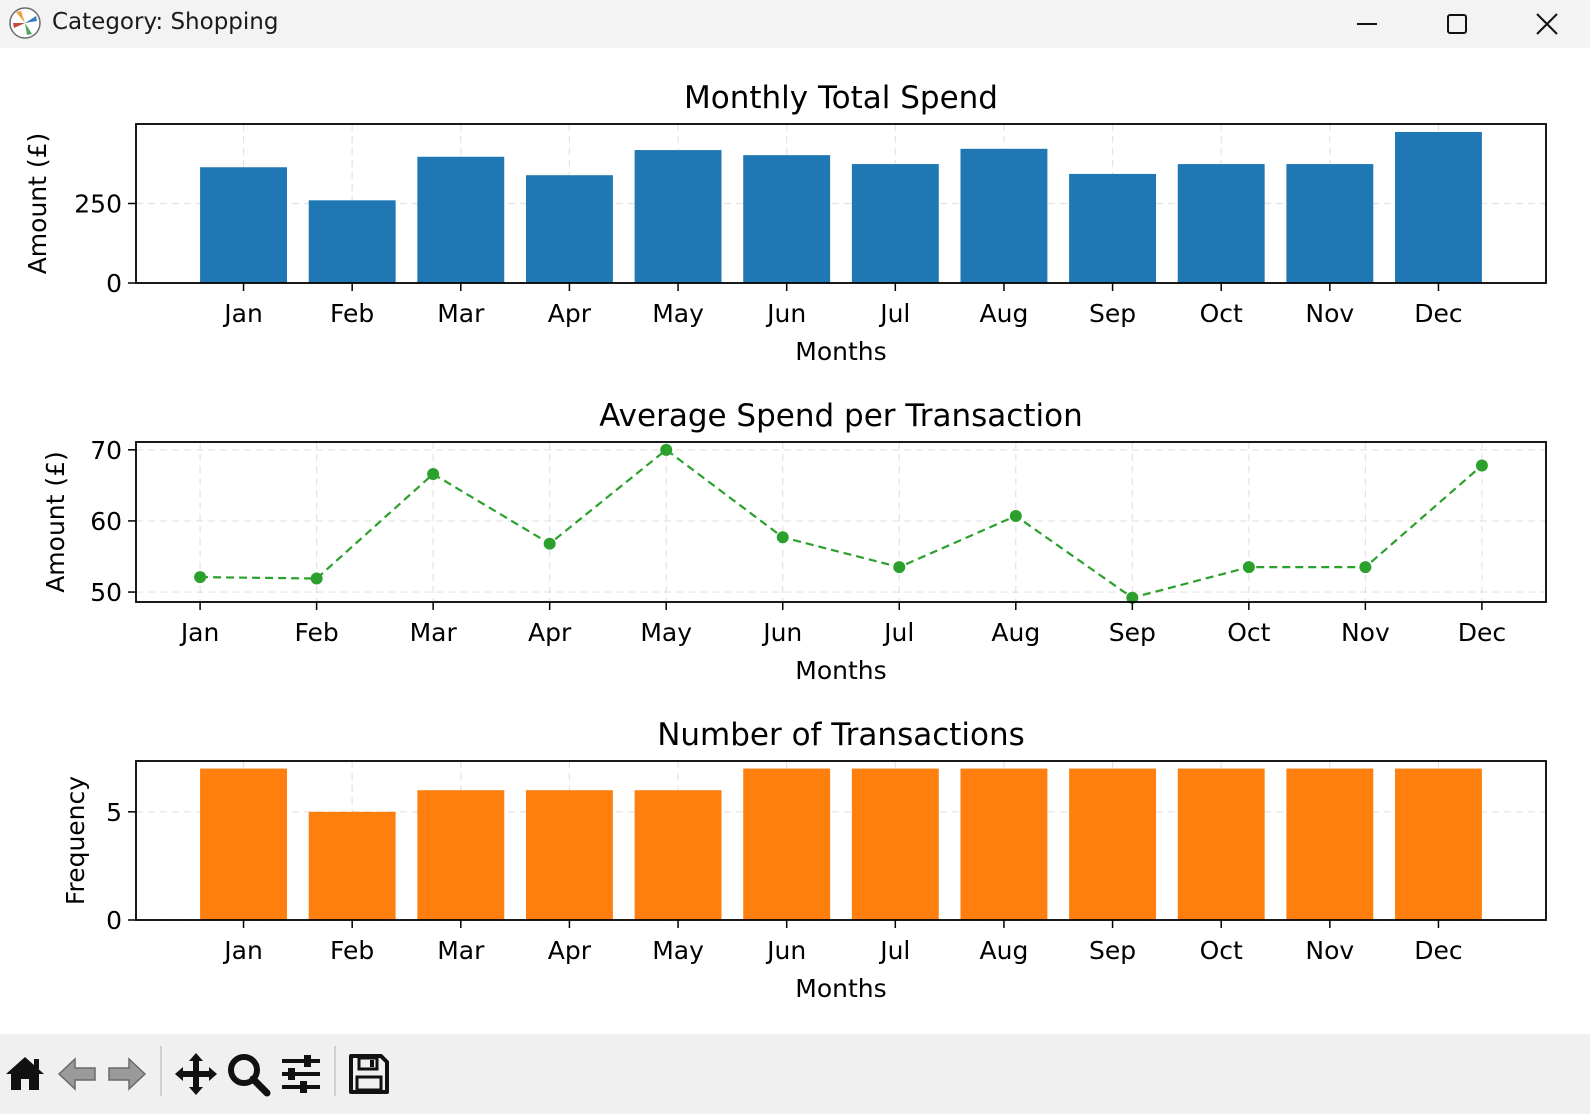  I want to click on home-button, so click(25, 1074).